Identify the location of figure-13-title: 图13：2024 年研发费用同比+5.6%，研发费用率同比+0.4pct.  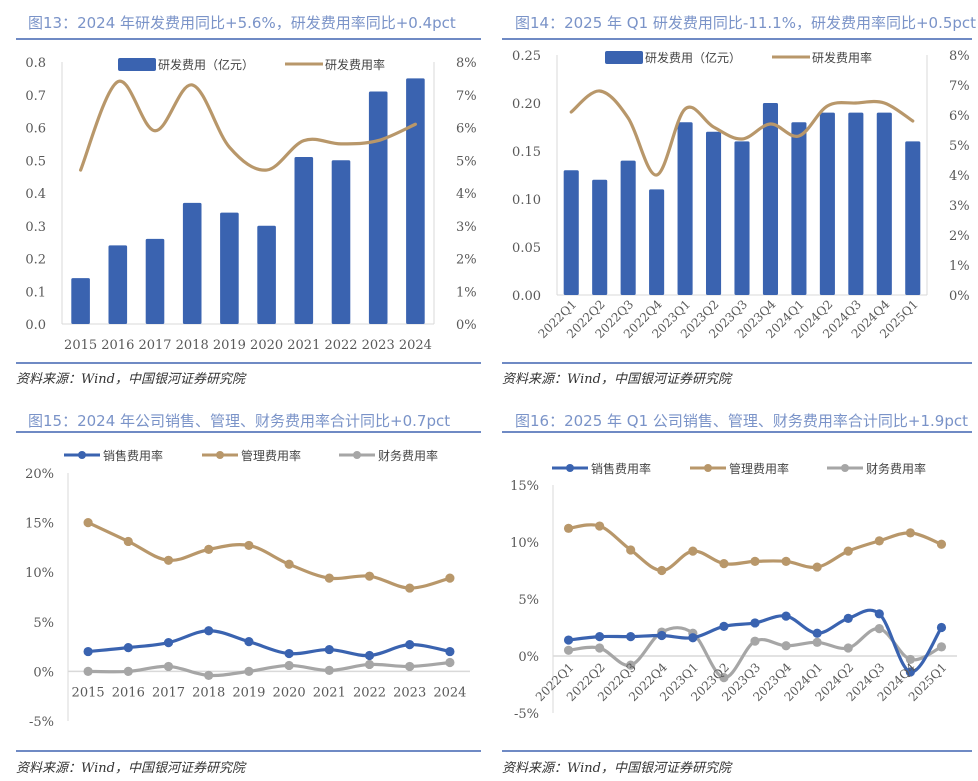
(242, 23).